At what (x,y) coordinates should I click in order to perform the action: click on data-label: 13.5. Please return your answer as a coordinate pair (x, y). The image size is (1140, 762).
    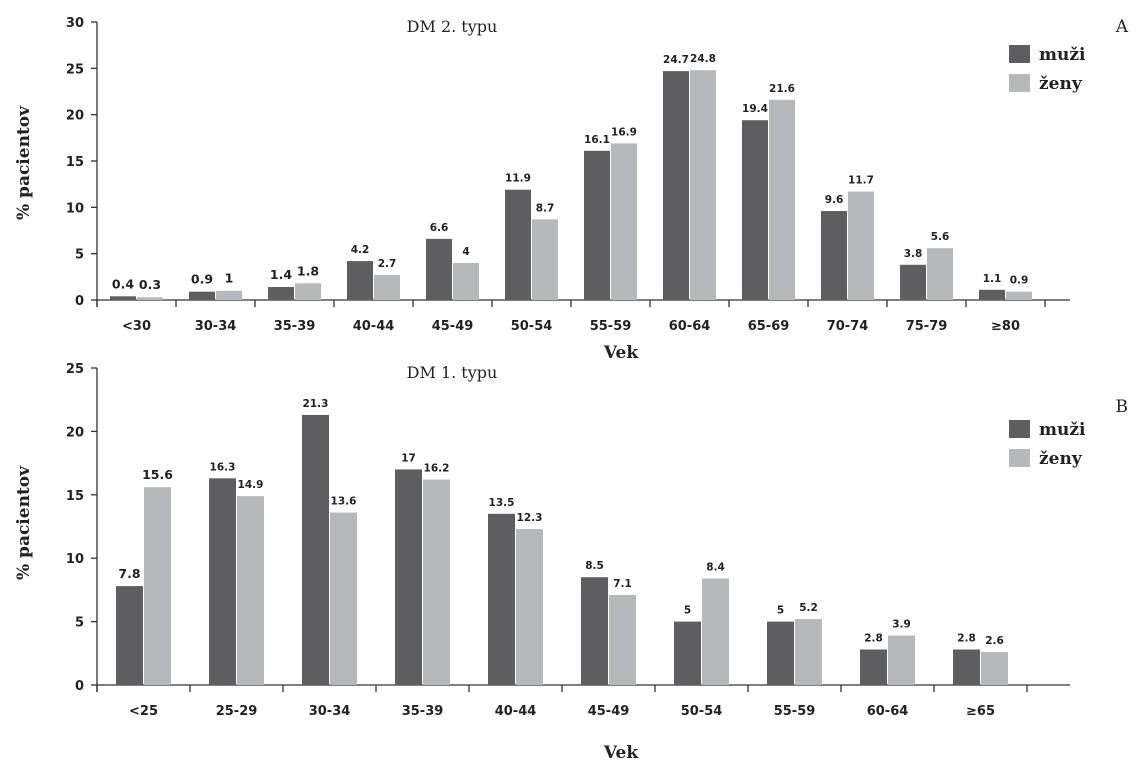
    Looking at the image, I should click on (502, 503).